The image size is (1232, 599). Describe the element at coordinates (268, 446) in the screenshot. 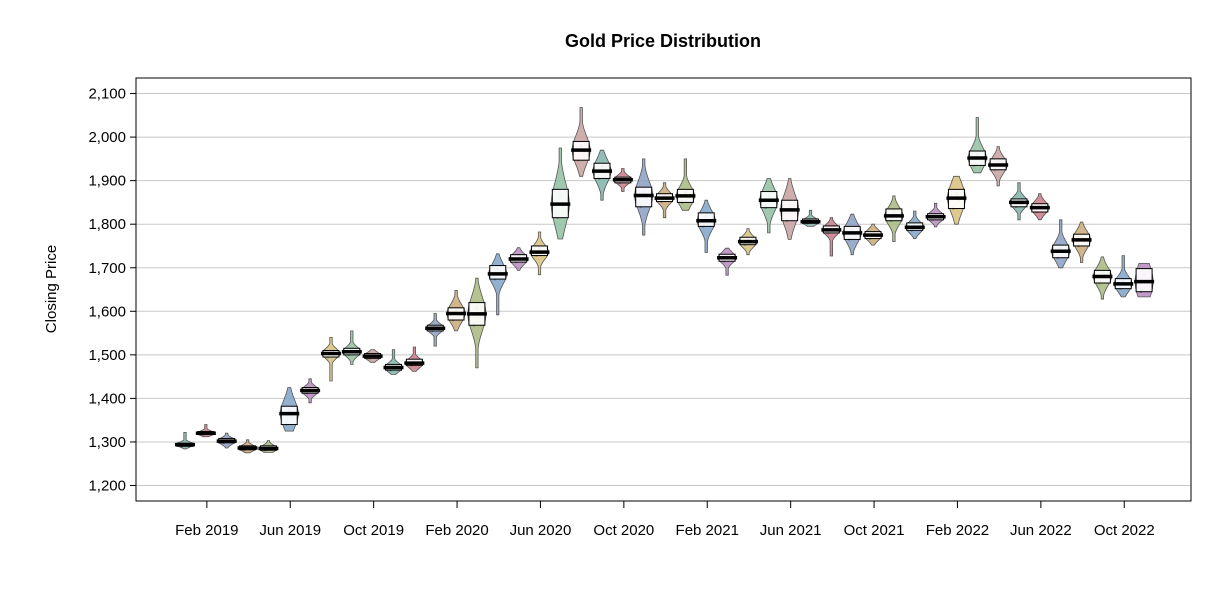

I see `violin-may-2019` at that location.